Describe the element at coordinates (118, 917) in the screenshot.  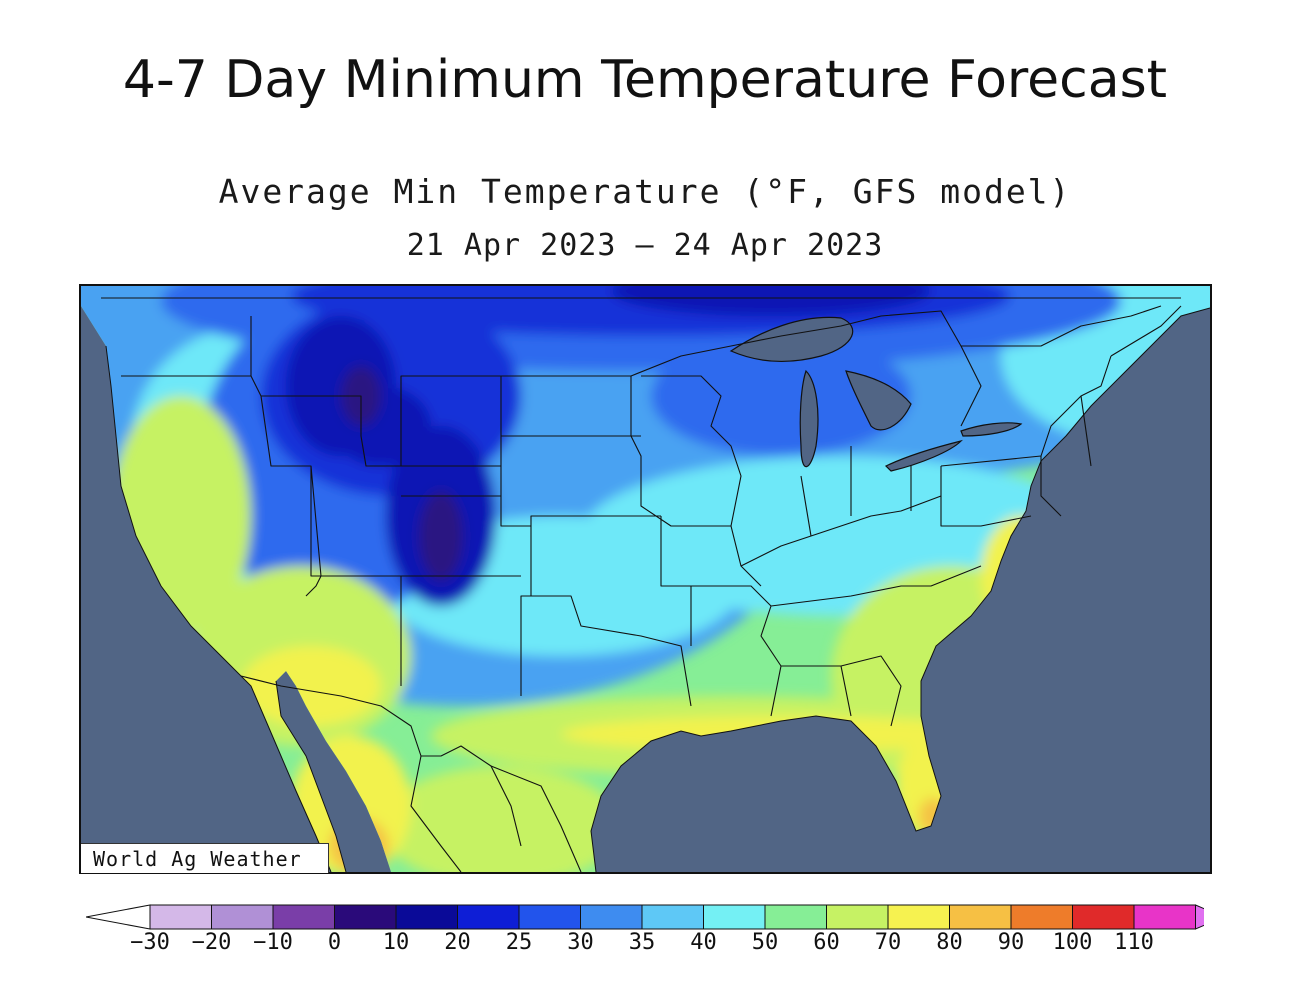
I see `legend-low-arrow` at that location.